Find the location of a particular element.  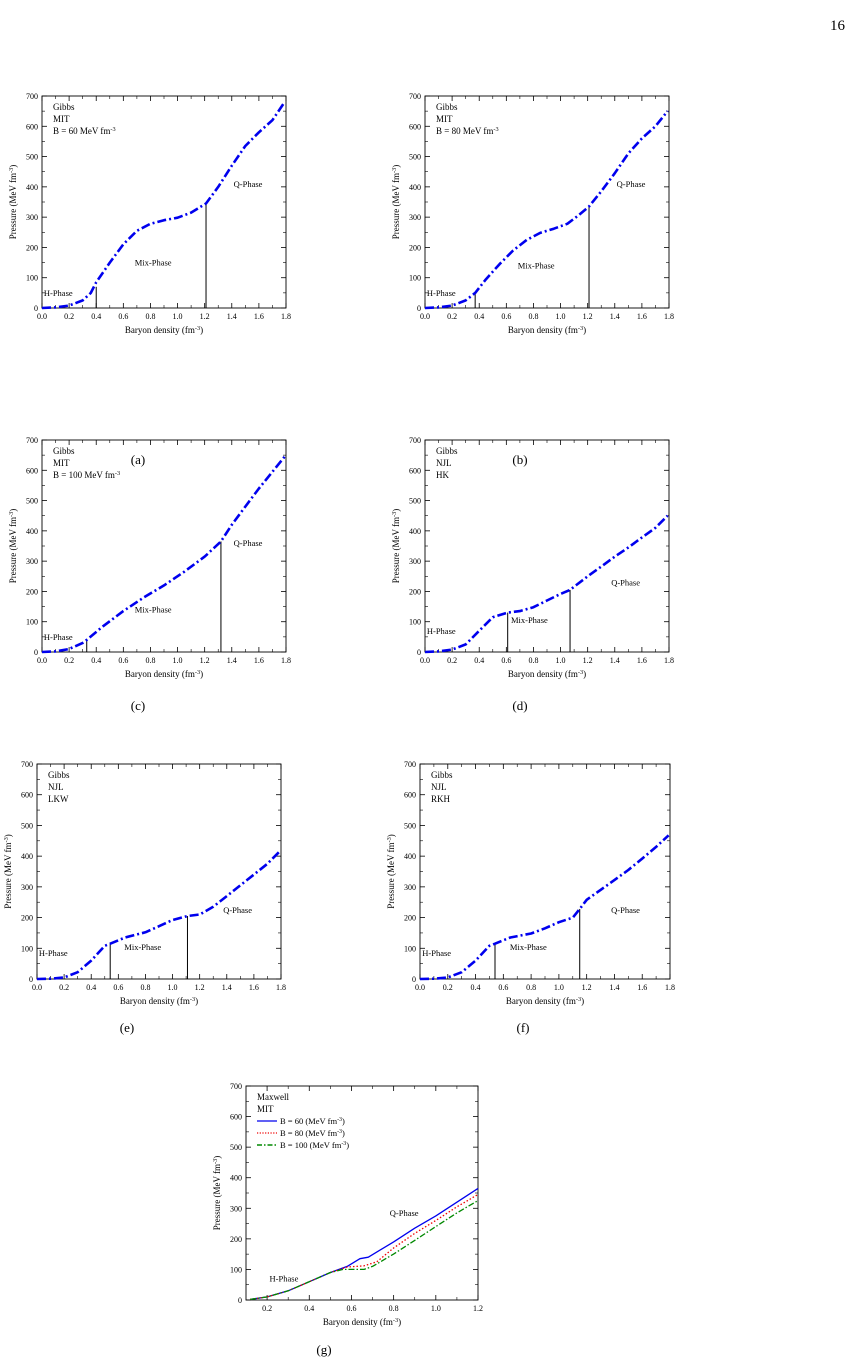

subfigure-caption: (b) is located at coordinates (520, 459).